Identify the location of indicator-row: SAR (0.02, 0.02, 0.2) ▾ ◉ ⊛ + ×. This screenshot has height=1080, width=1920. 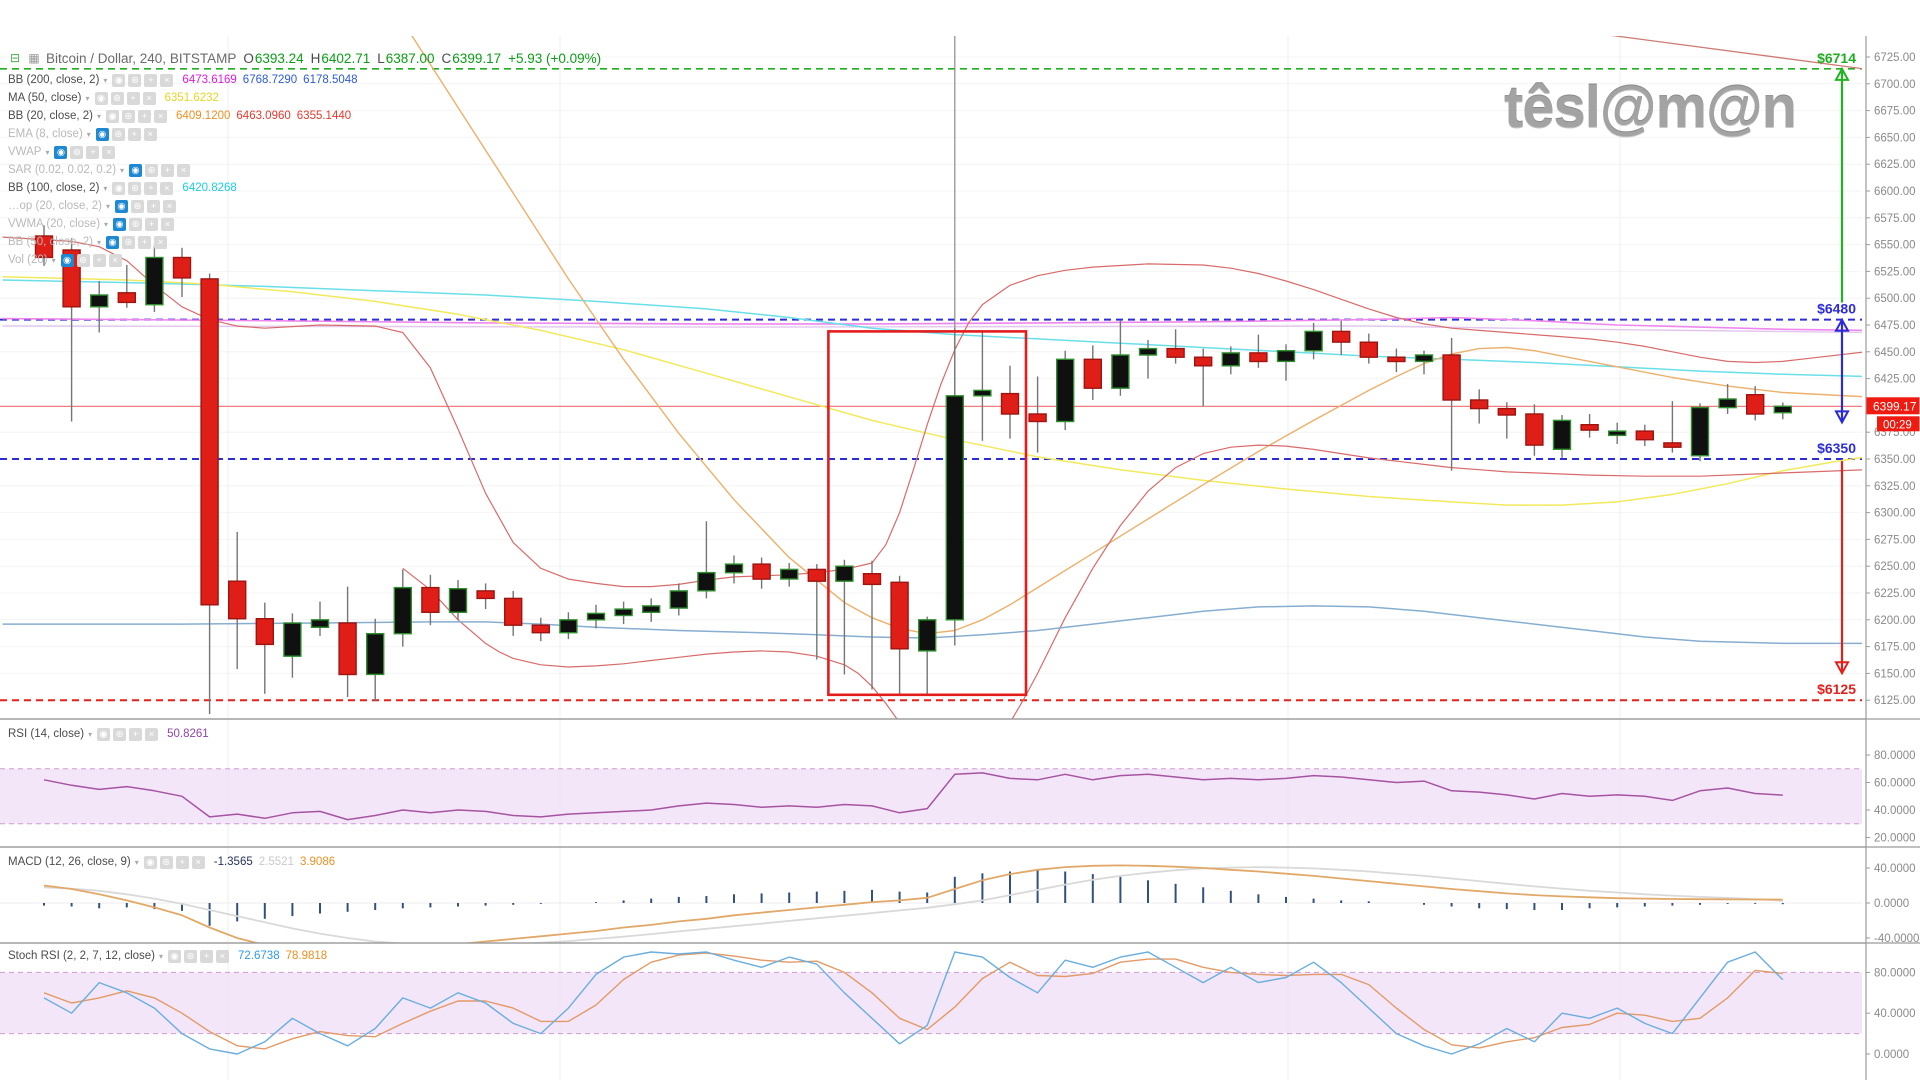
(183, 170).